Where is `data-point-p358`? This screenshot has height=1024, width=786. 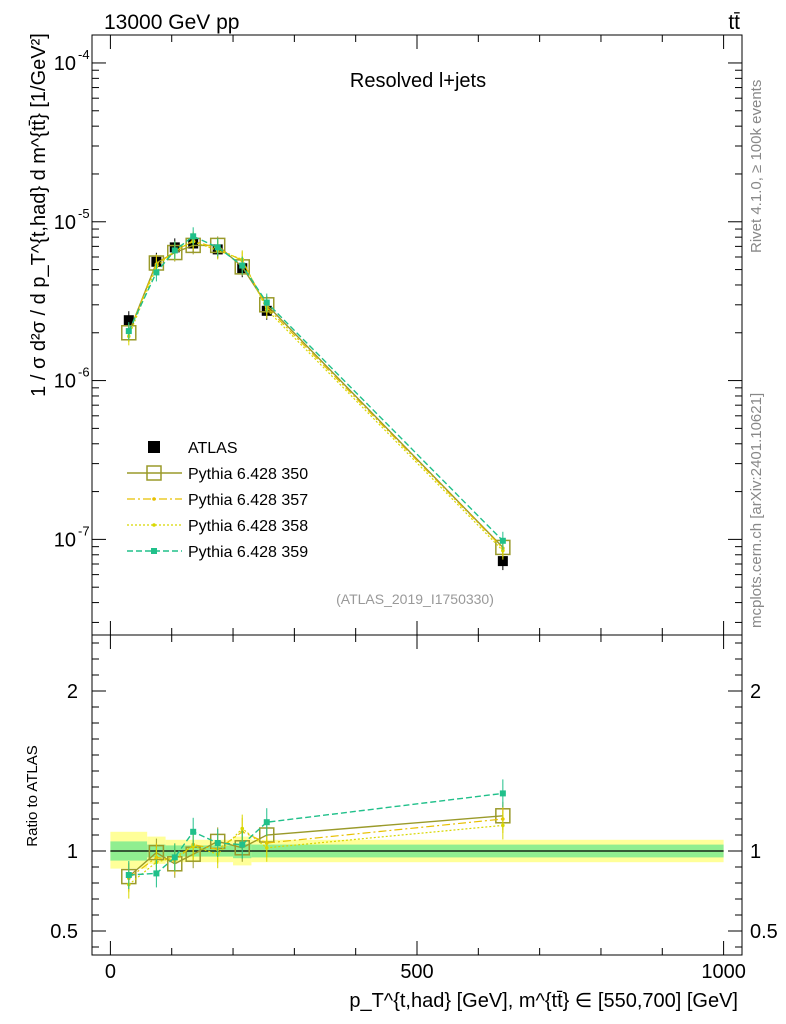
data-point-p358 is located at coordinates (503, 550).